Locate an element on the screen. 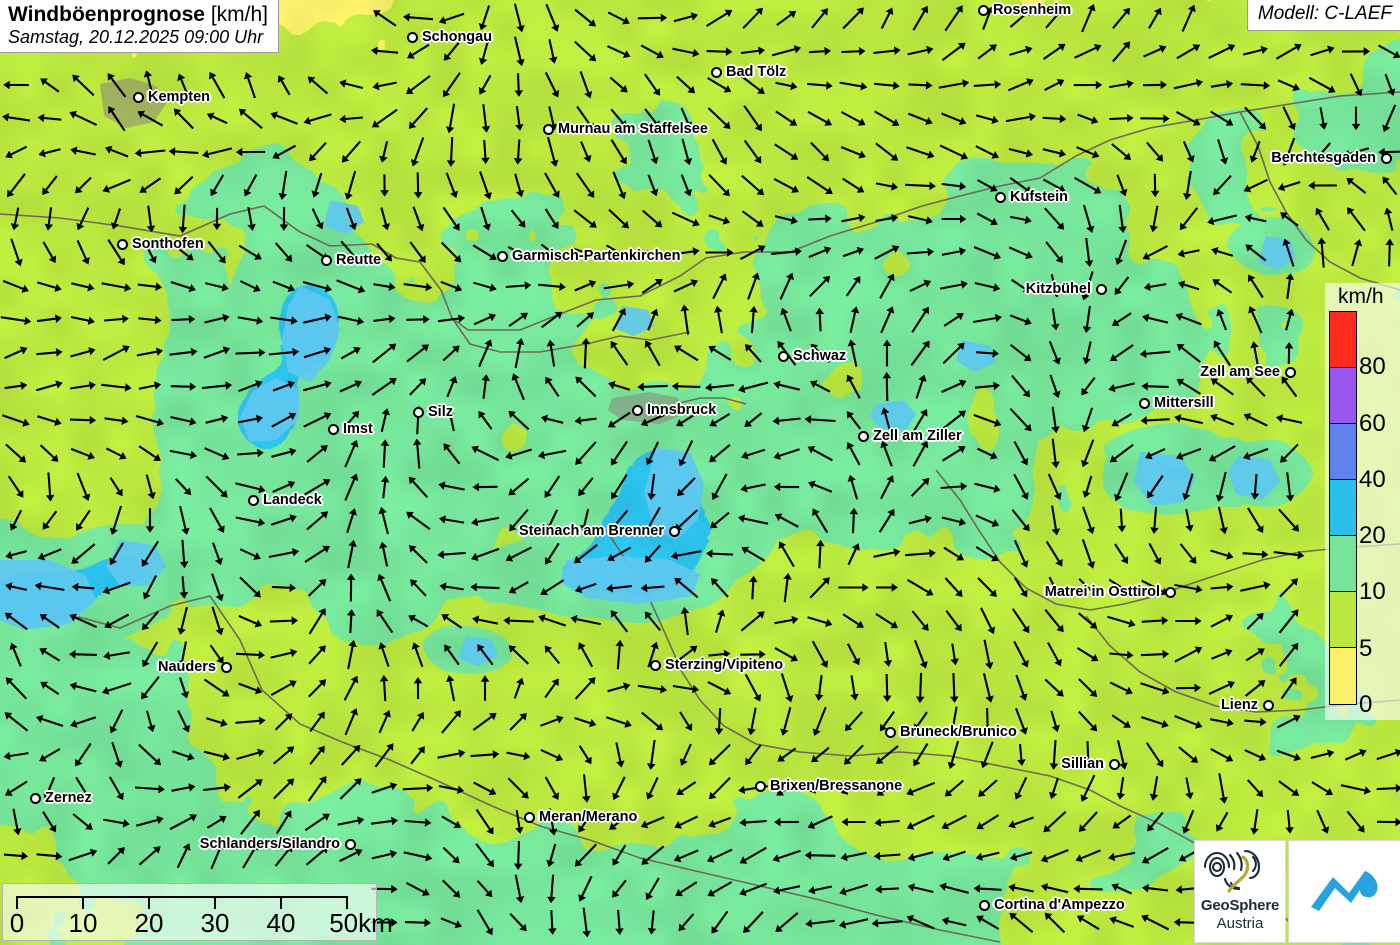  geosphere-name-line2: Austria is located at coordinates (1240, 923).